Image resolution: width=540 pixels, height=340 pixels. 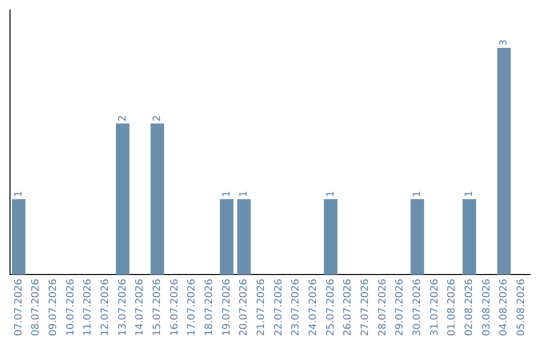 I want to click on x-tick-label: 05.08.2026, so click(x=521, y=307).